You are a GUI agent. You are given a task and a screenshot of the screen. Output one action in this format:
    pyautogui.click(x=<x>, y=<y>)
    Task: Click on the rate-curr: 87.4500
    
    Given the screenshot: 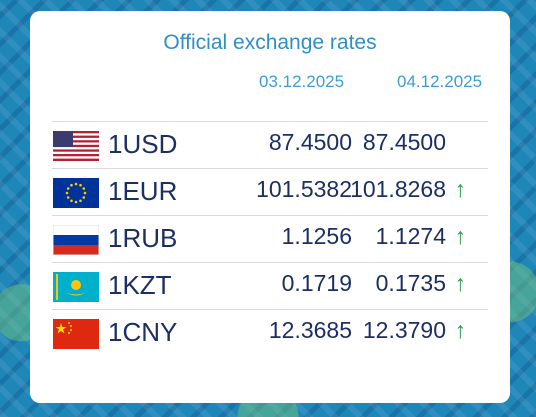 What is the action you would take?
    pyautogui.click(x=404, y=142)
    